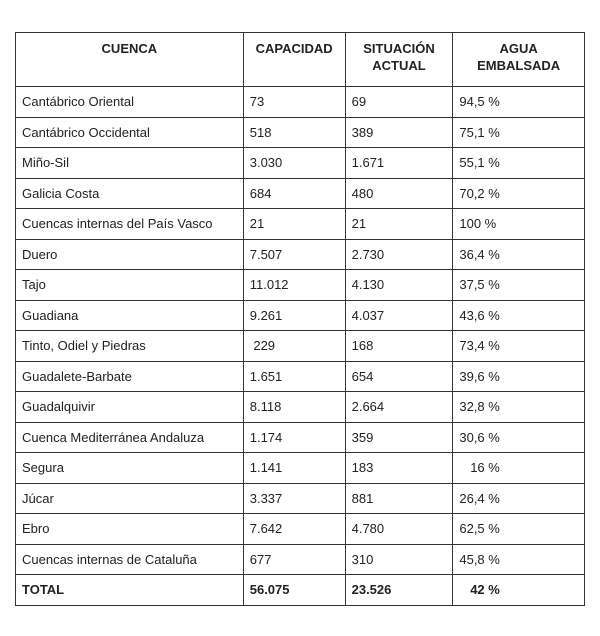 Image resolution: width=600 pixels, height=636 pixels. What do you see at coordinates (129, 224) in the screenshot?
I see `cuenca-cell: Cuencas internas del País Vasco` at bounding box center [129, 224].